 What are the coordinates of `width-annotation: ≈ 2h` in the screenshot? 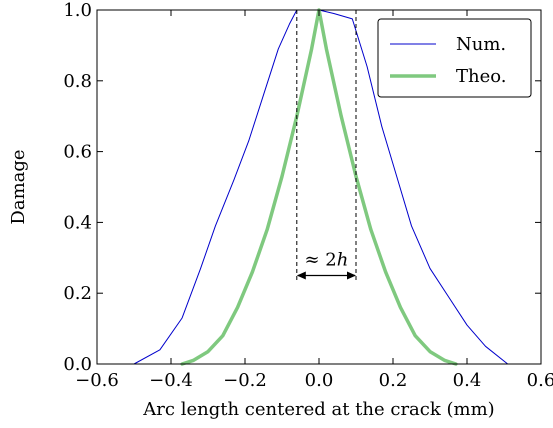 It's located at (326, 146).